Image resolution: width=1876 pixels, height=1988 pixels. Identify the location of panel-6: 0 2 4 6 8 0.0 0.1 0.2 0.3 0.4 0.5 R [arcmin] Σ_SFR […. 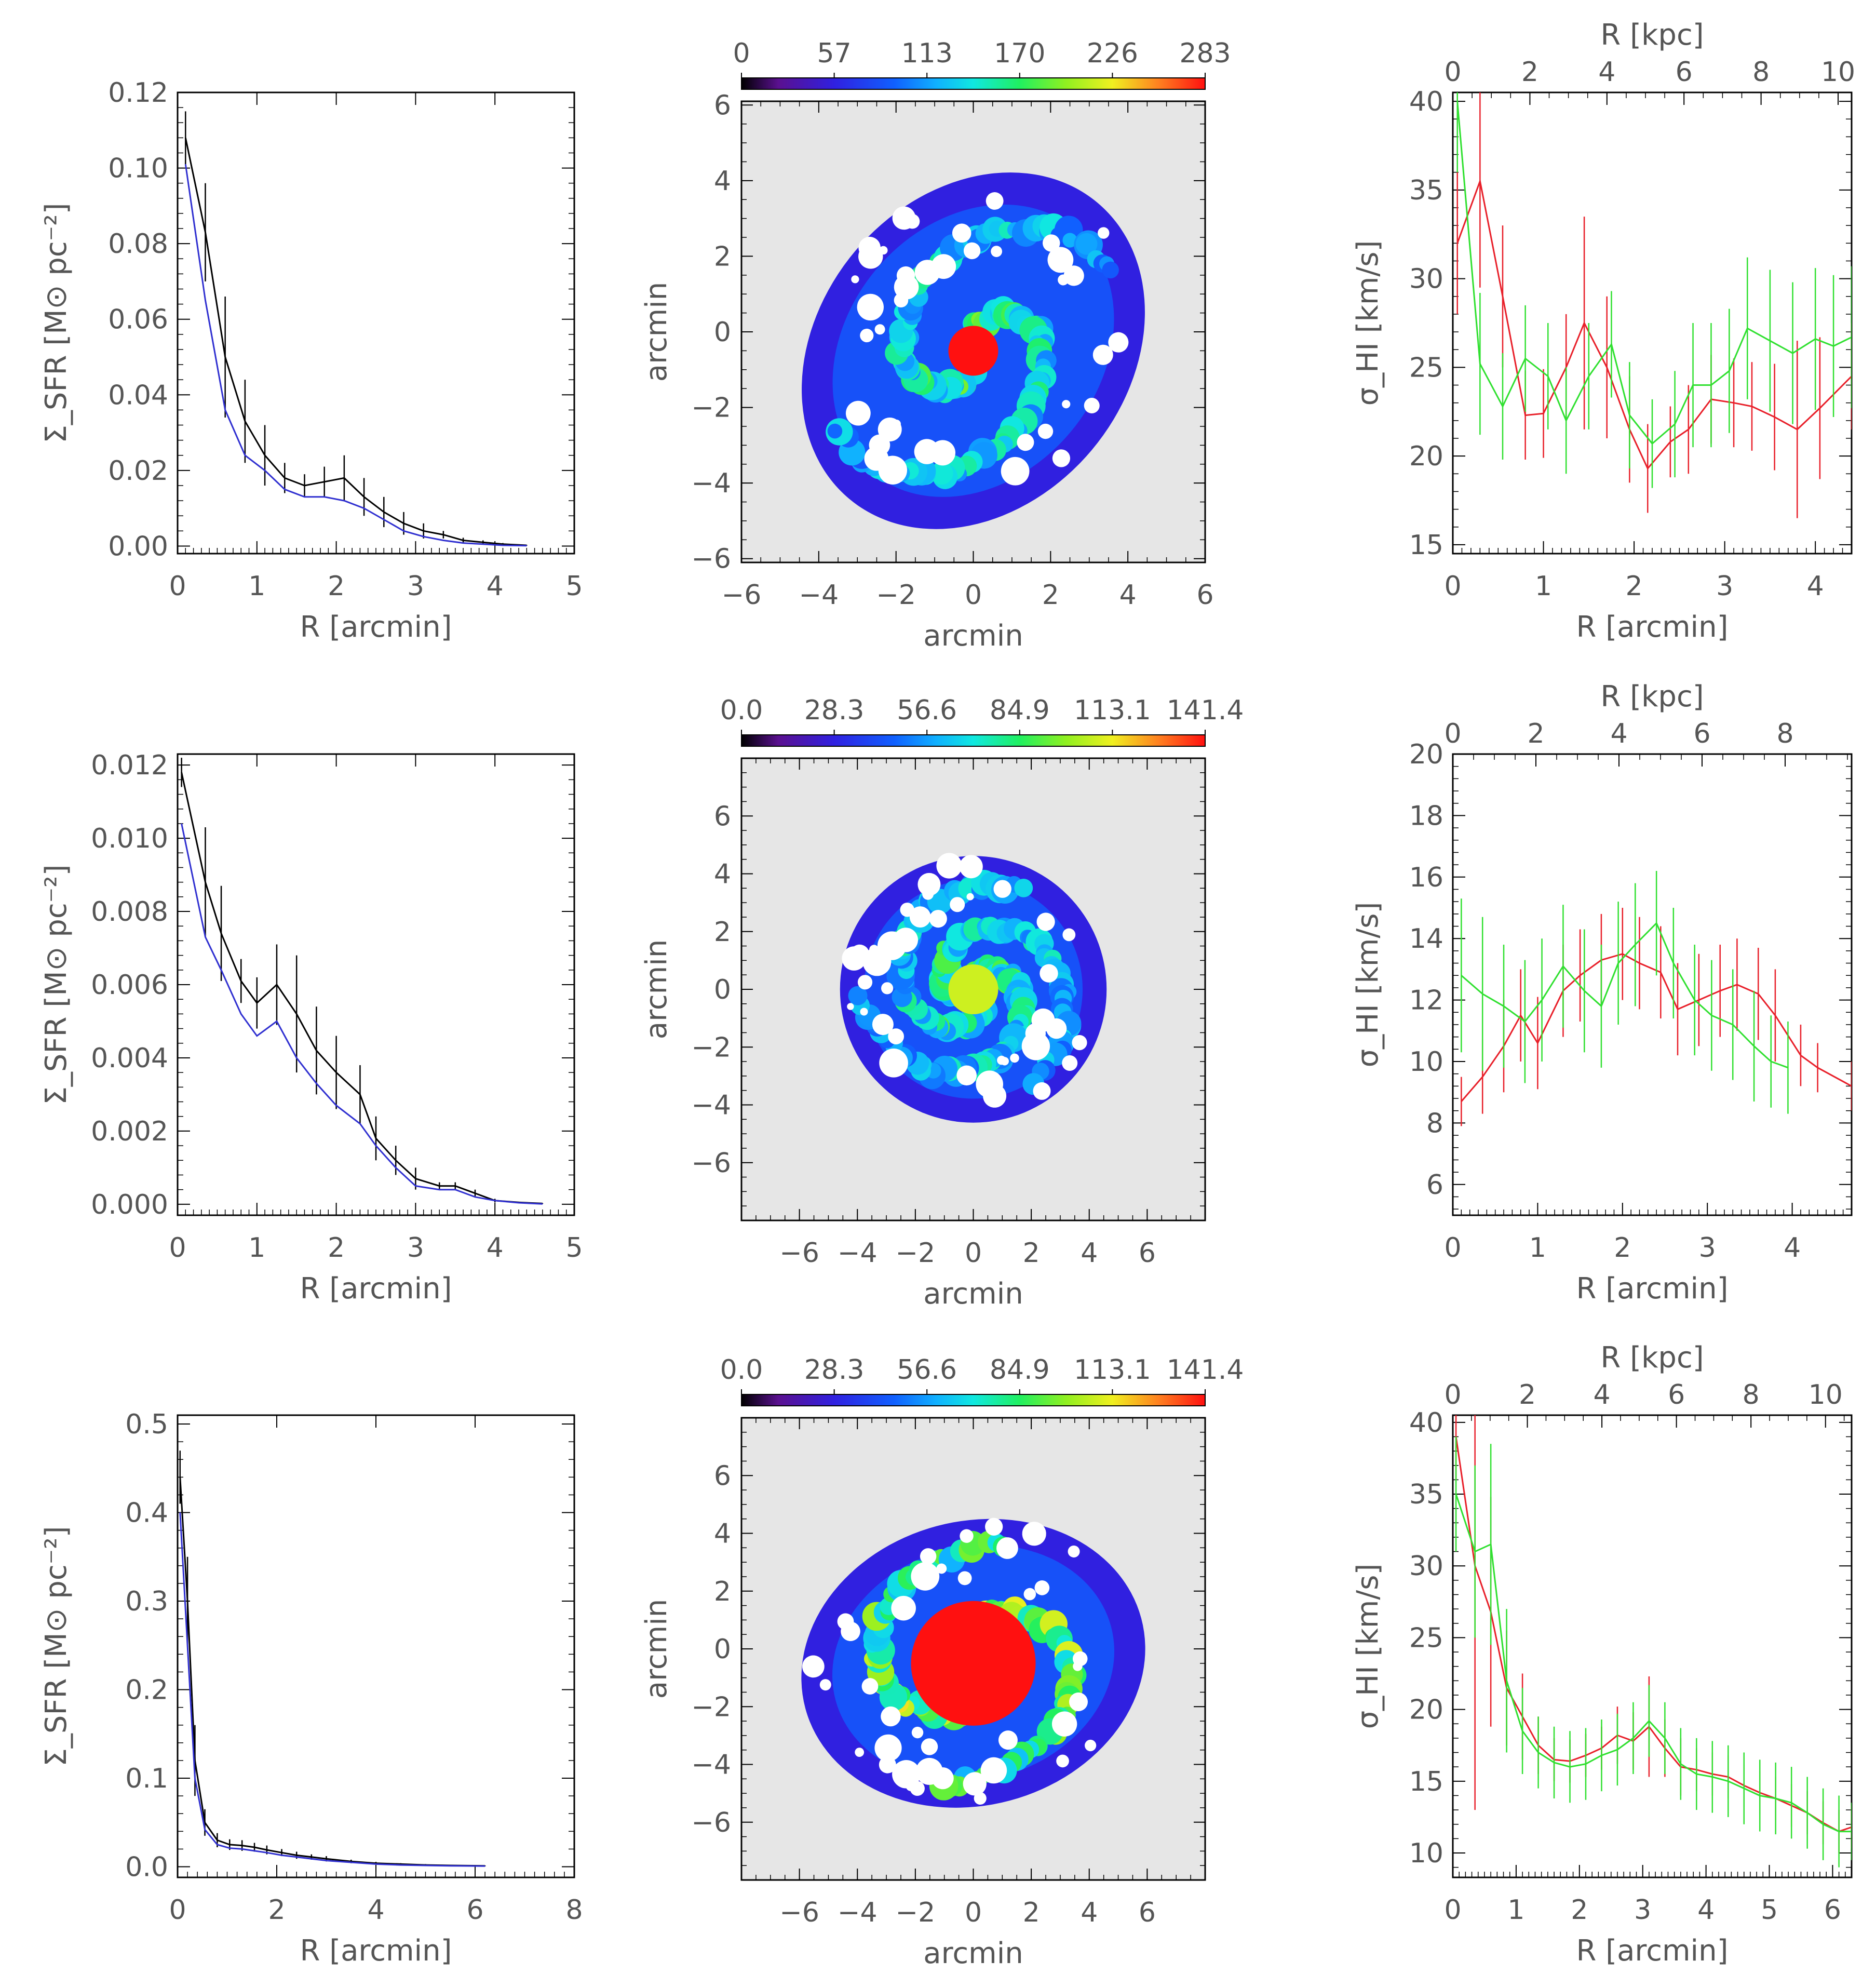
(311, 1688).